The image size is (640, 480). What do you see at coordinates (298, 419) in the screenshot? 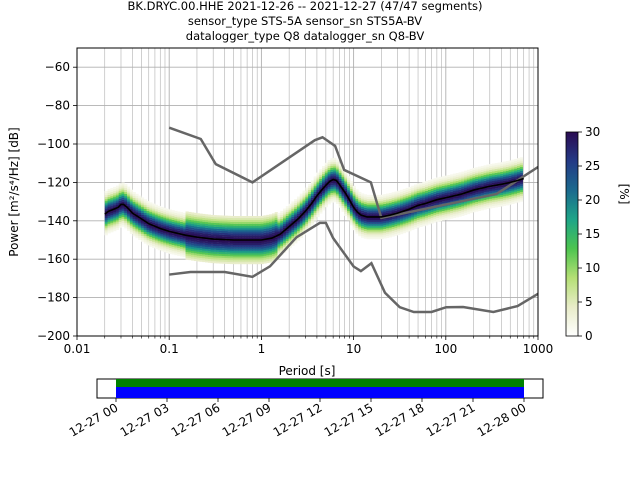
I see `timeline-tick-label: 12-27 12` at bounding box center [298, 419].